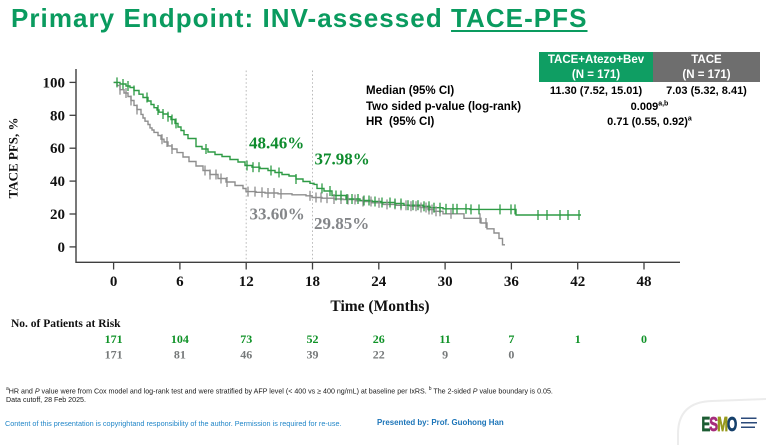 The image size is (766, 445). What do you see at coordinates (57, 215) in the screenshot?
I see `svg-text: 20` at bounding box center [57, 215].